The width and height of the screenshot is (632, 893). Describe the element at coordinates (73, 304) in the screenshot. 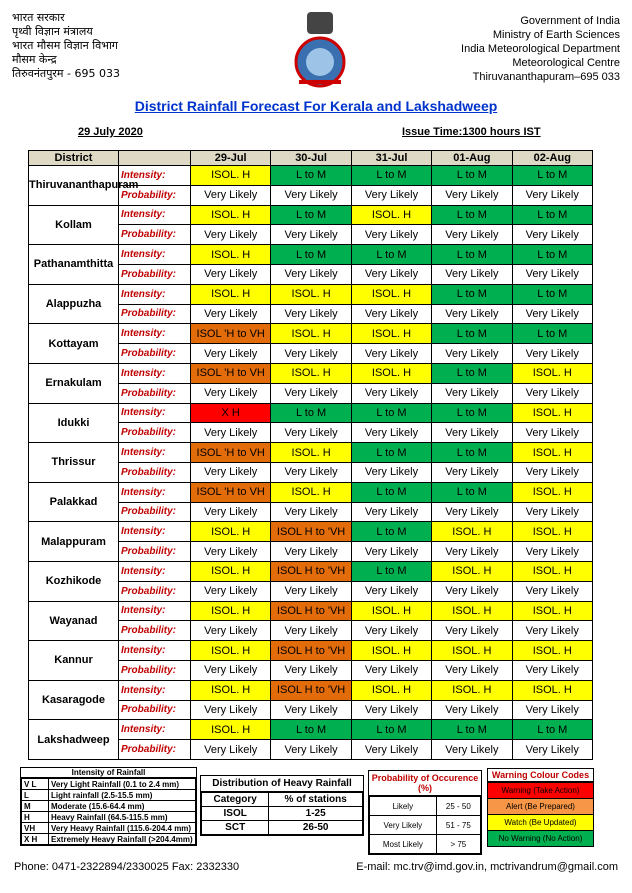

I see `district: Alappuzha` at that location.